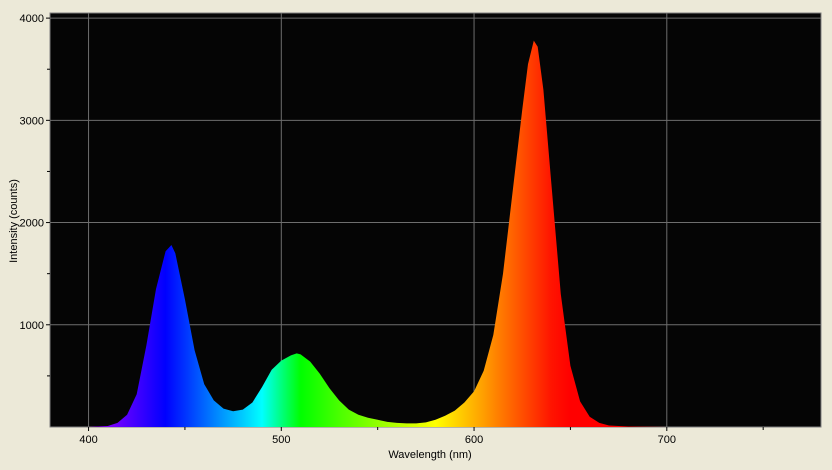  I want to click on y-tick-label: 1000, so click(32, 326).